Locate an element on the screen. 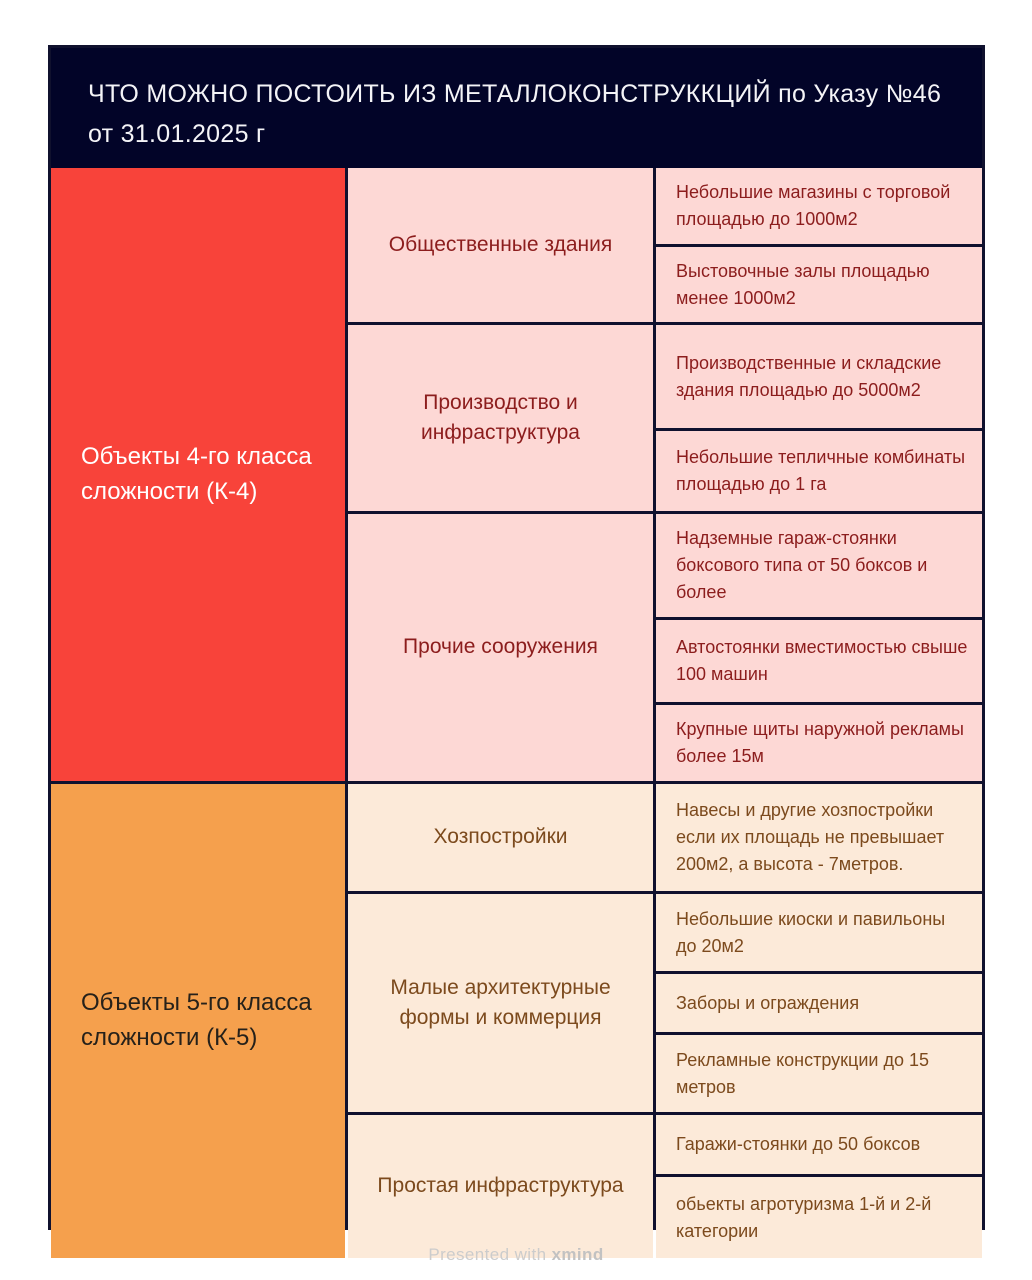 The width and height of the screenshot is (1032, 1280). item-garage-parking: Гаражи-стоянки до 50 боксов is located at coordinates (819, 1144).